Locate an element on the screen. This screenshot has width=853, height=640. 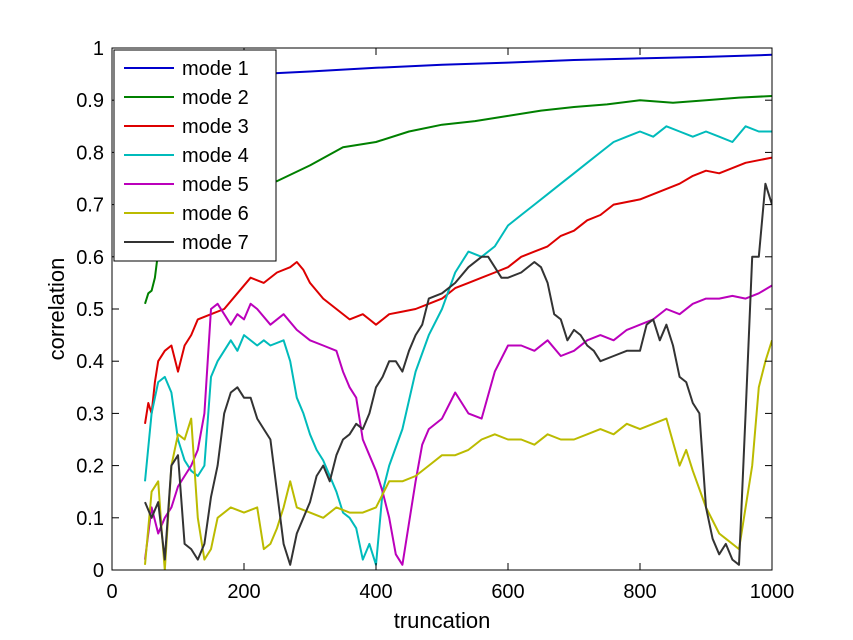
y-tick-label: 0.4 is located at coordinates (90, 362).